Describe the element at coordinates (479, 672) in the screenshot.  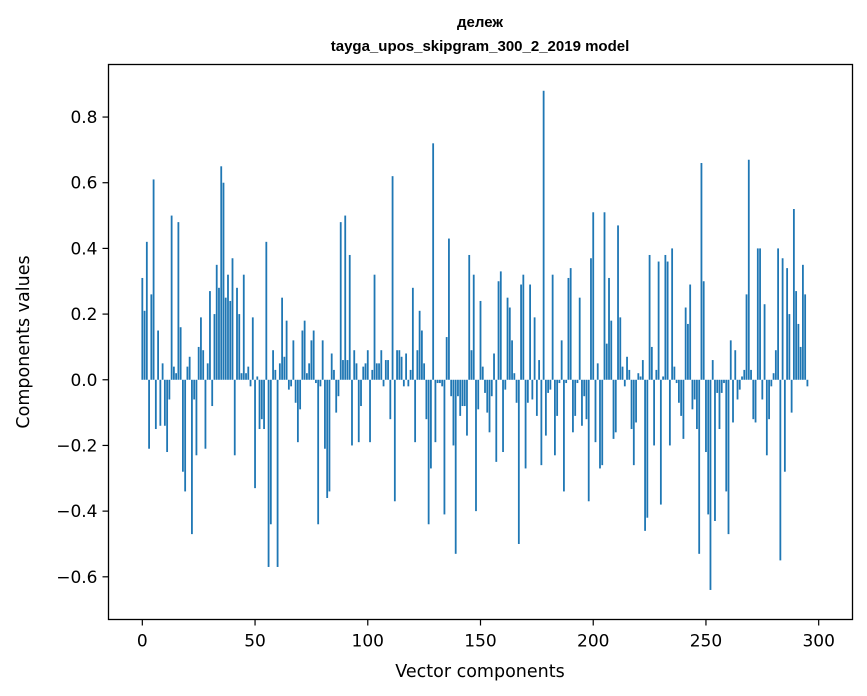
I see `x-axis-label: Vector components` at that location.